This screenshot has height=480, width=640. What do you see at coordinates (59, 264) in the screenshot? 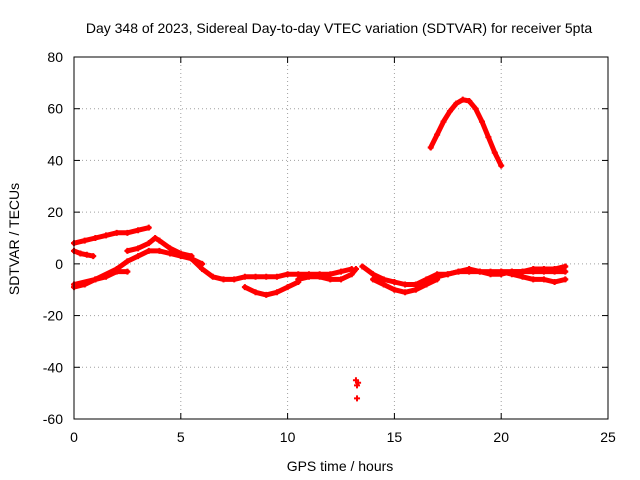
I see `y-tick-label: 0` at bounding box center [59, 264].